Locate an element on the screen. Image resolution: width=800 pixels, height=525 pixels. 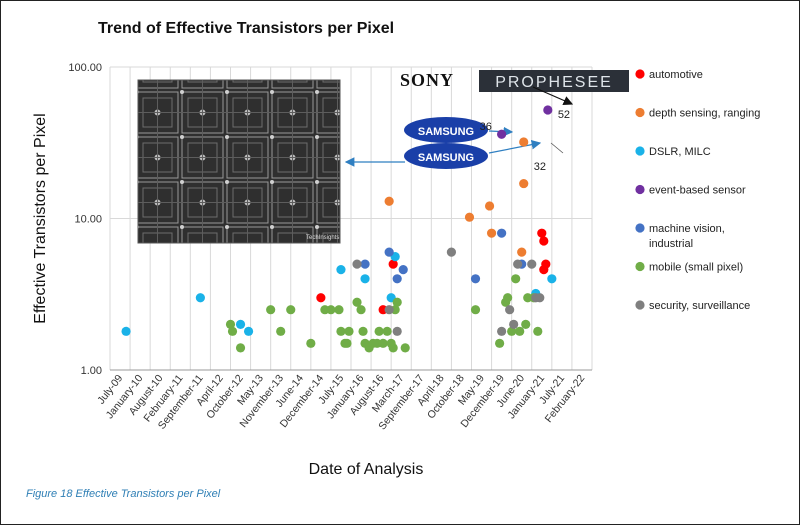
samsung-logo-2: SAMSUNG is located at coordinates (446, 156).